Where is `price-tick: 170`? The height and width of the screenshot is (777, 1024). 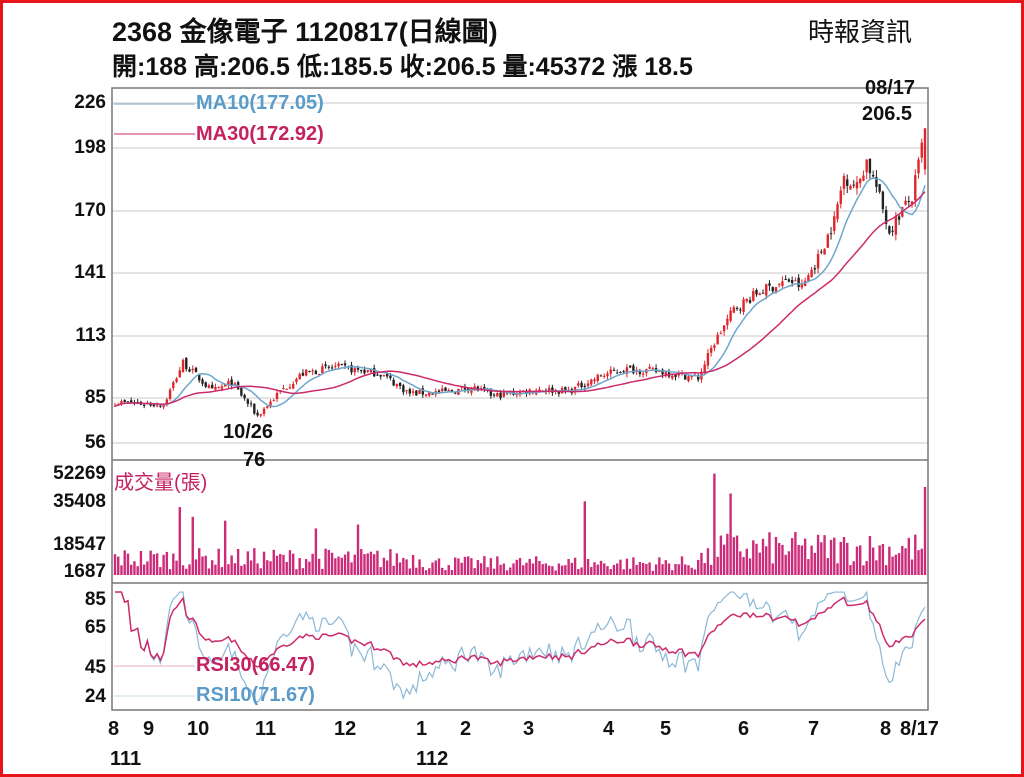
price-tick: 170 is located at coordinates (90, 210).